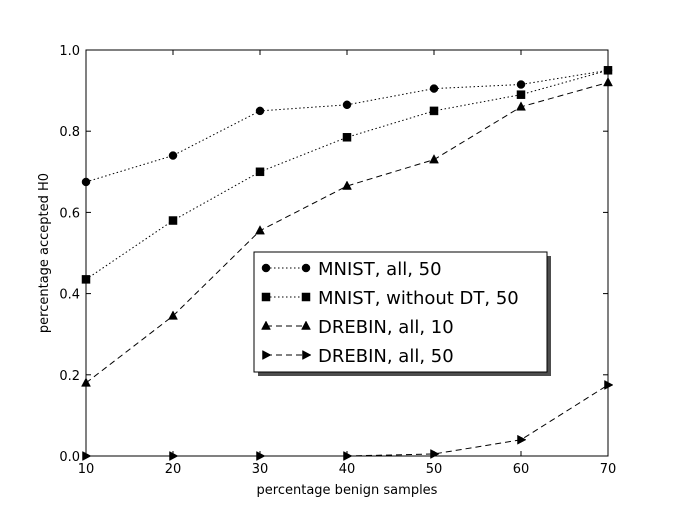 The width and height of the screenshot is (676, 507). What do you see at coordinates (608, 469) in the screenshot?
I see `x-tick-label: 70` at bounding box center [608, 469].